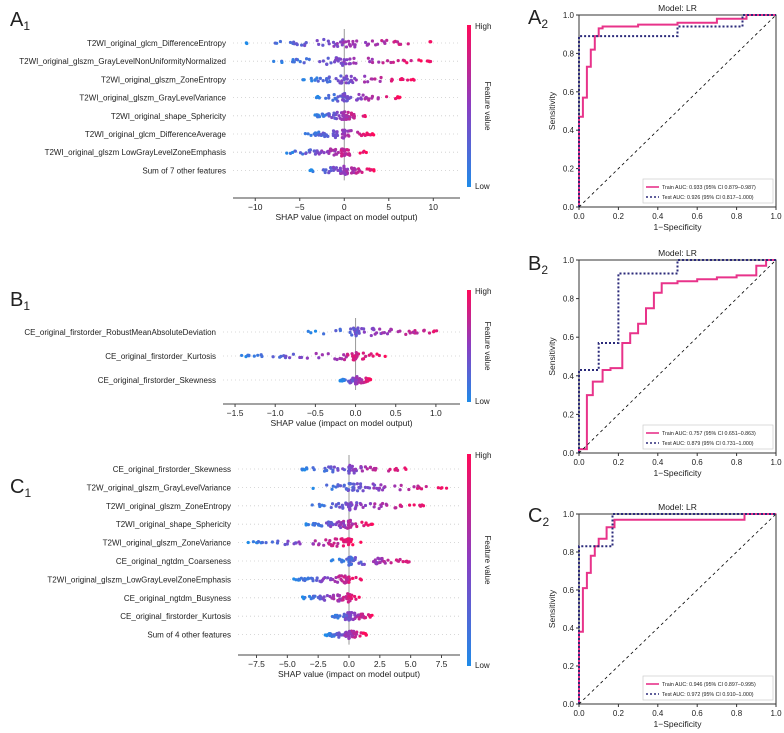  What do you see at coordinates (698, 216) in the screenshot?
I see `x-tick-label: 0.6` at bounding box center [698, 216].